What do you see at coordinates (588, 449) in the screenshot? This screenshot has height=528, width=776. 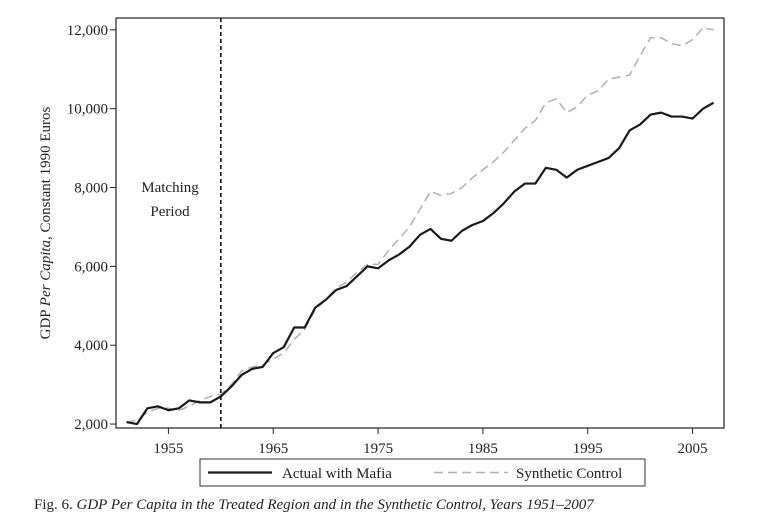 I see `x-tick-label: 1995` at bounding box center [588, 449].